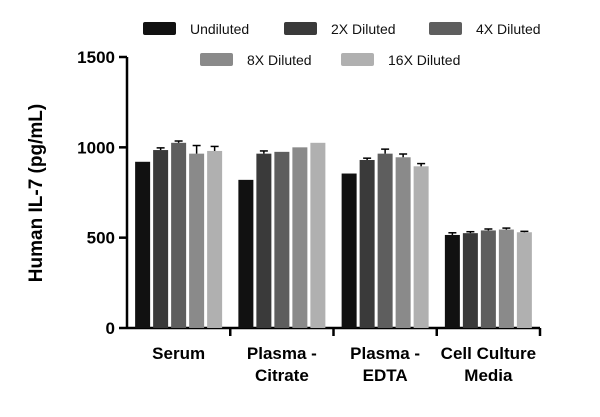 This screenshot has width=600, height=417. Describe the element at coordinates (96, 147) in the screenshot. I see `y-tick-label: 1000` at that location.